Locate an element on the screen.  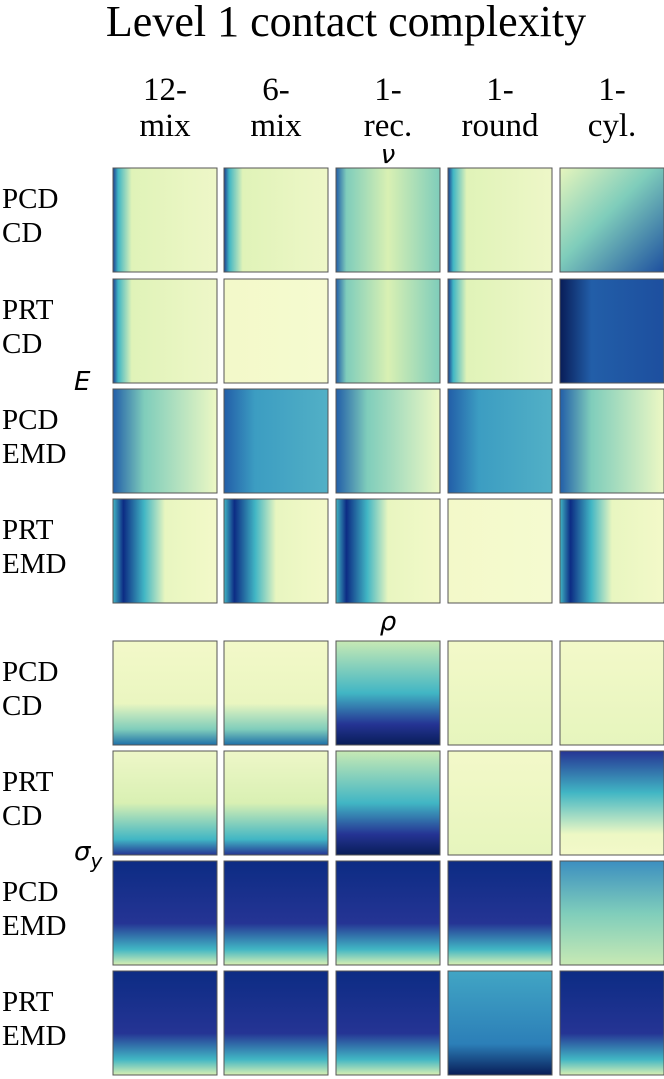
title: Level 1 contact complexity is located at coordinates (346, 23).